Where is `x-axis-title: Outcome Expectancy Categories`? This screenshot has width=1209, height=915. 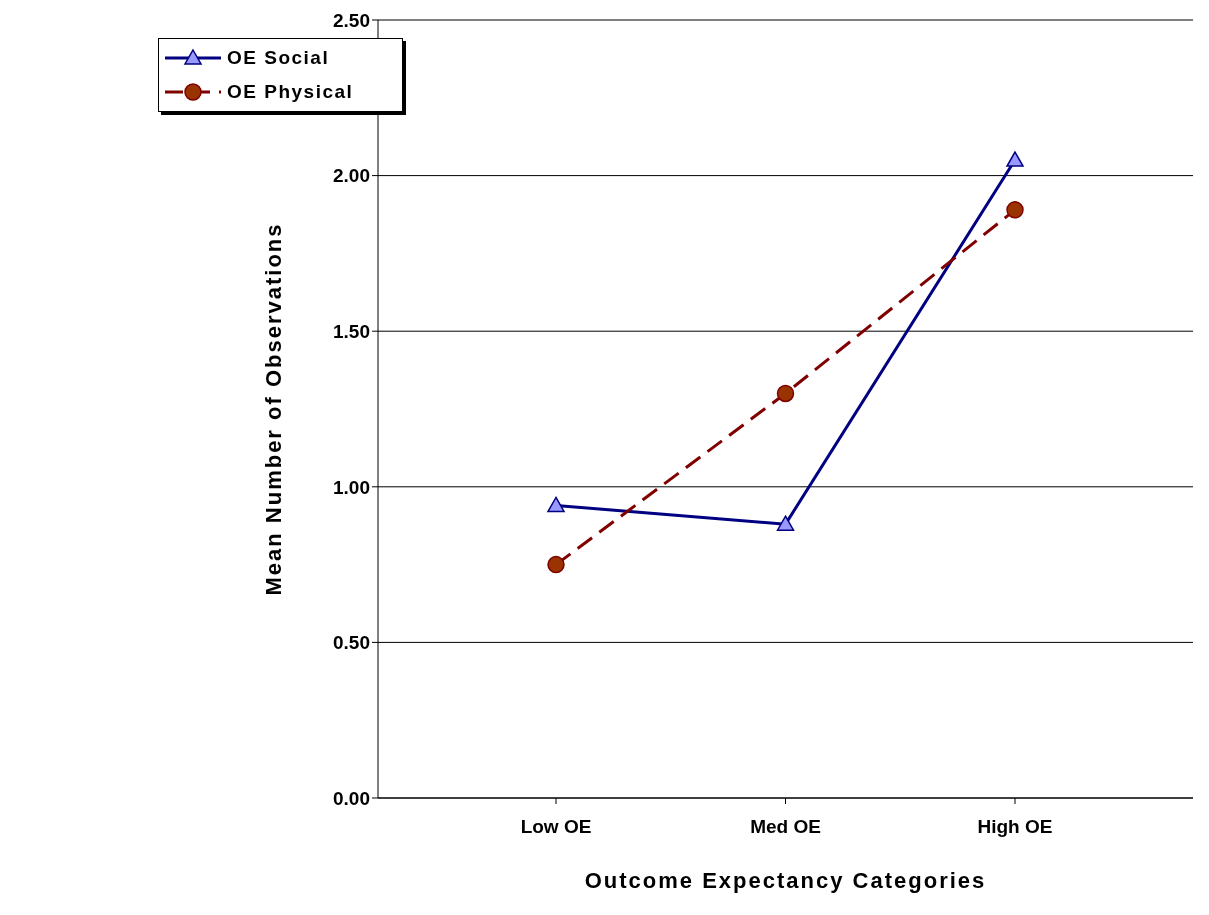
x-axis-title: Outcome Expectancy Categories is located at coordinates (785, 880).